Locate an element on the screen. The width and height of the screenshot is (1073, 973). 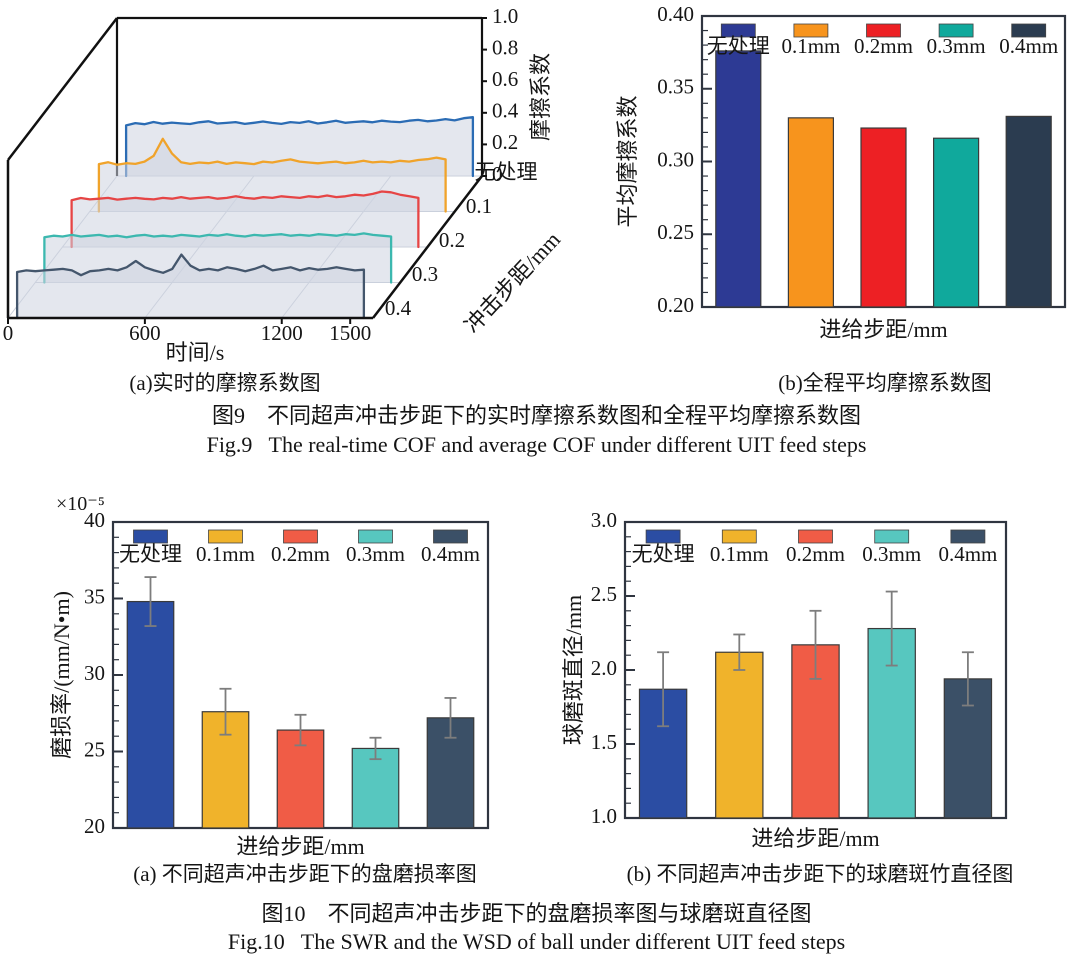
depth-axis-label: 冲击步距/mm is located at coordinates (512, 282).